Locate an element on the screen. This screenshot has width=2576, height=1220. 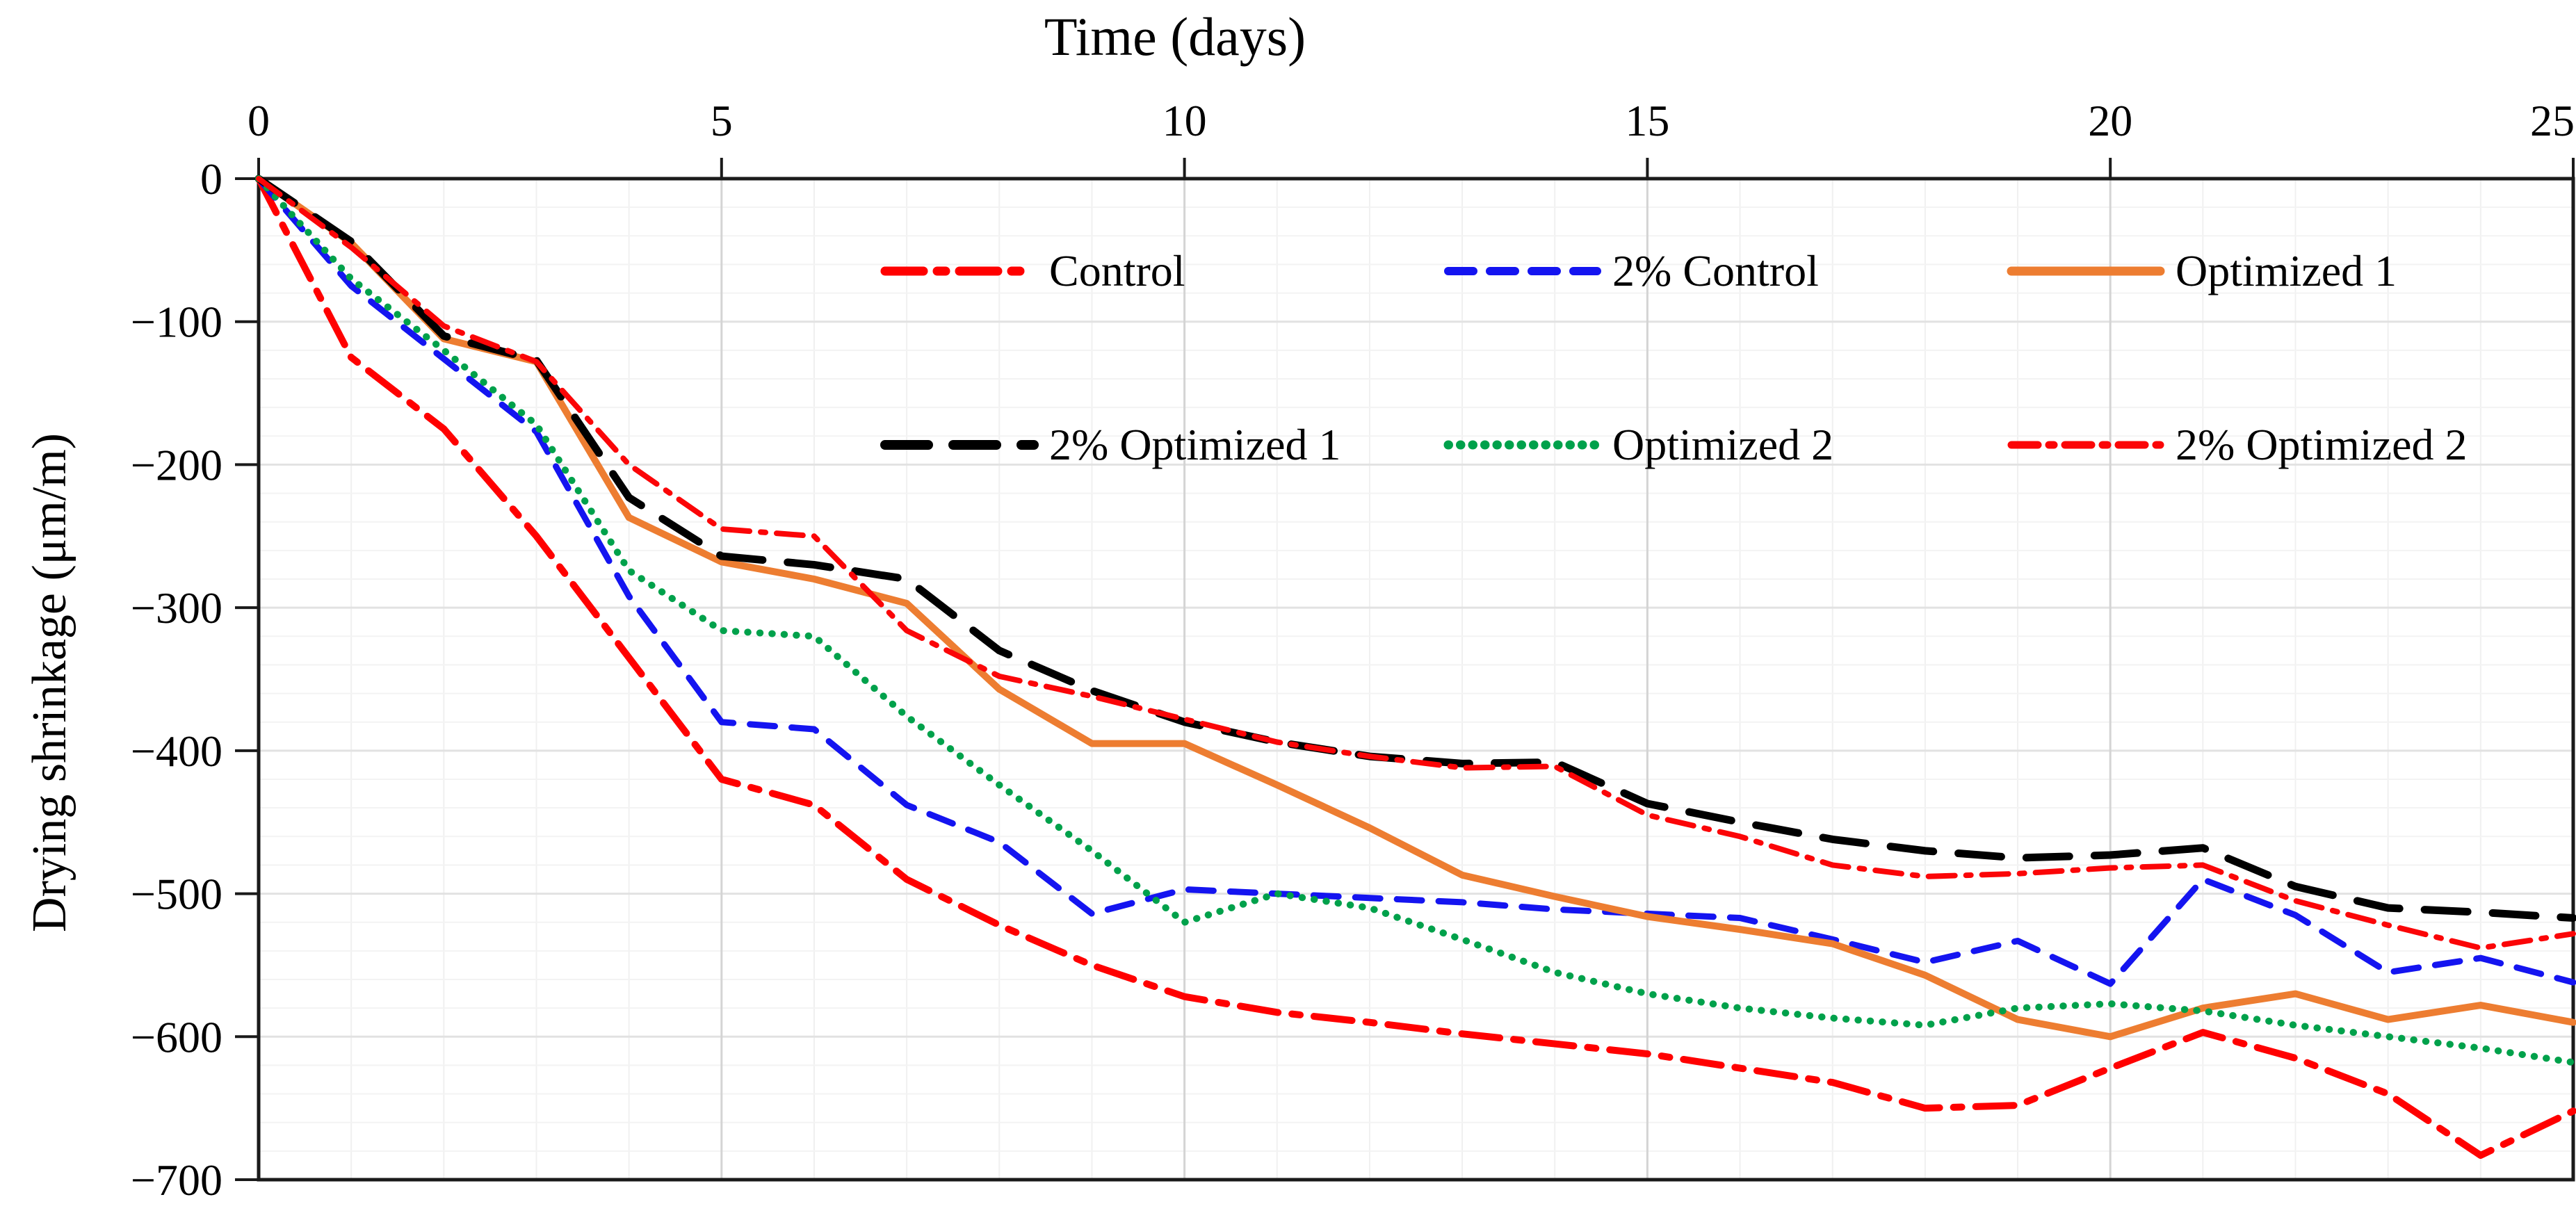
x-axis-title: Time (days) is located at coordinates (1175, 37).